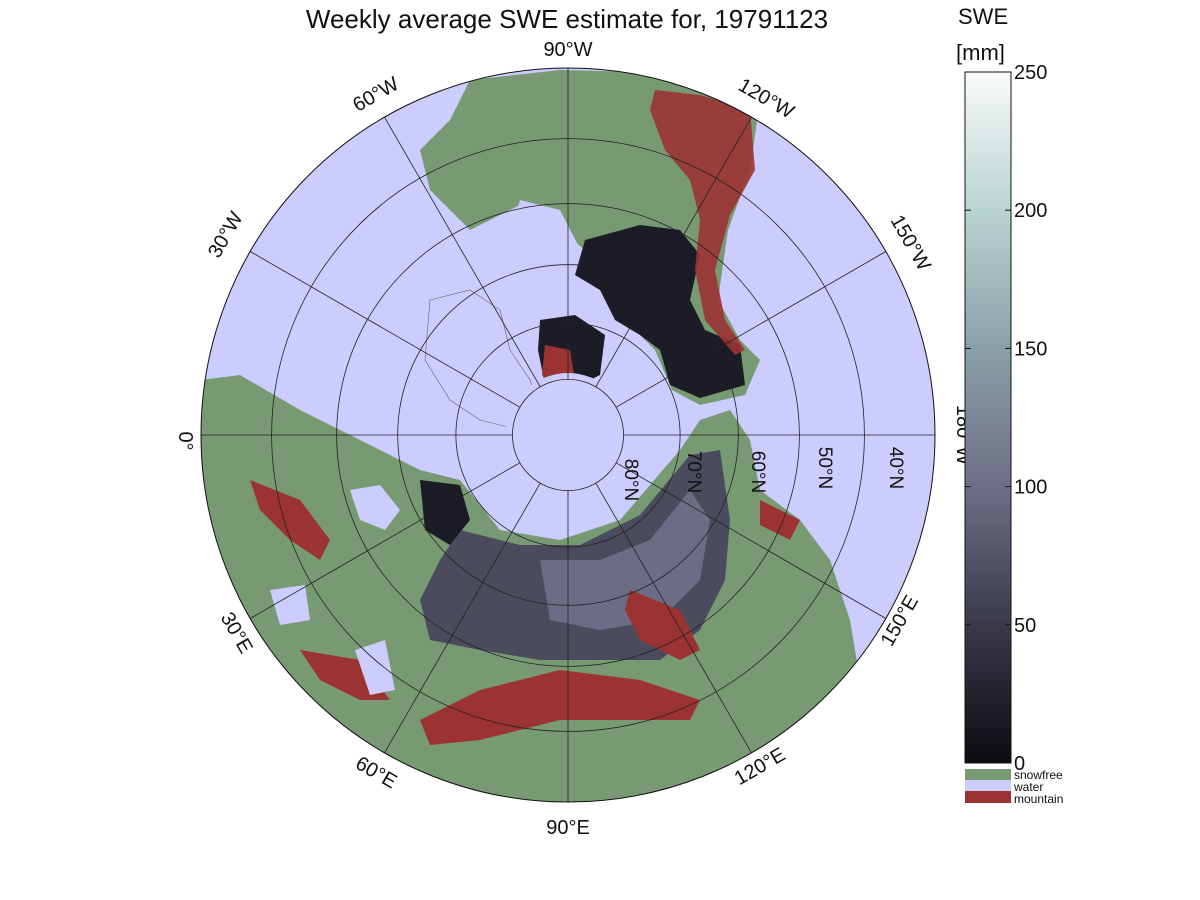 The height and width of the screenshot is (900, 1200). Describe the element at coordinates (824, 468) in the screenshot. I see `lat-label-50n: 50°N` at that location.